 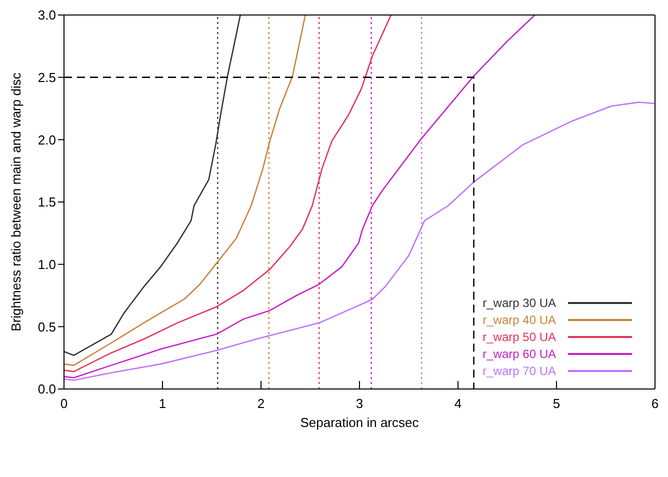 I want to click on text: r_warp 50 UA, so click(x=519, y=337).